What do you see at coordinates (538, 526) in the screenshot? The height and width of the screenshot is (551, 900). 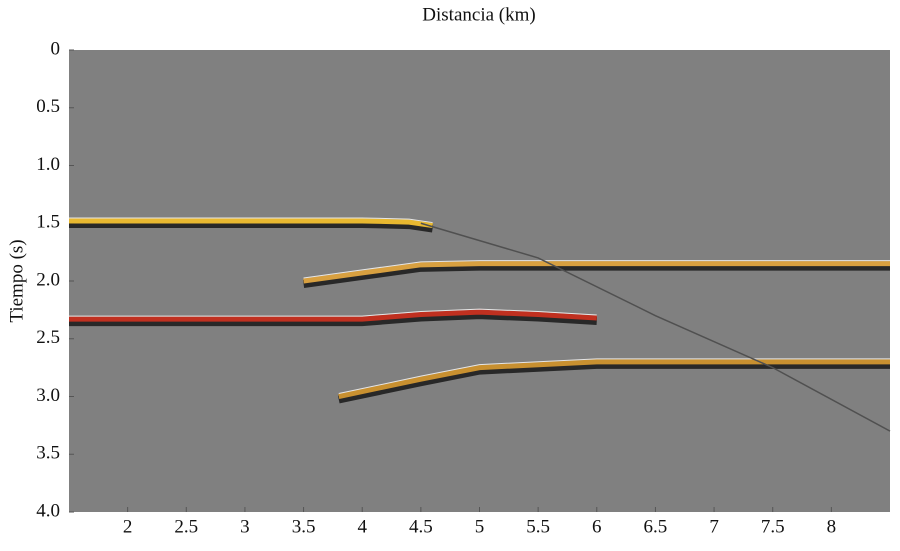 I see `x-tick-label: 5.5` at bounding box center [538, 526].